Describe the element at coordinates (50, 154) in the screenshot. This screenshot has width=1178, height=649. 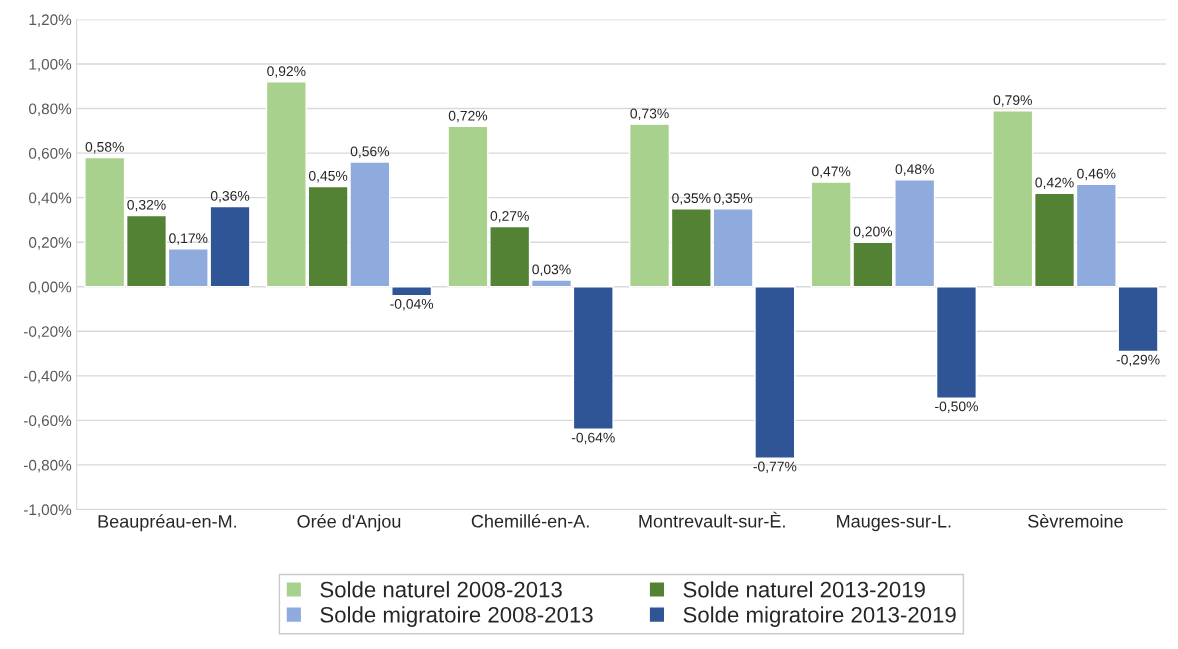
I see `y-tick-label: 0,60%` at that location.